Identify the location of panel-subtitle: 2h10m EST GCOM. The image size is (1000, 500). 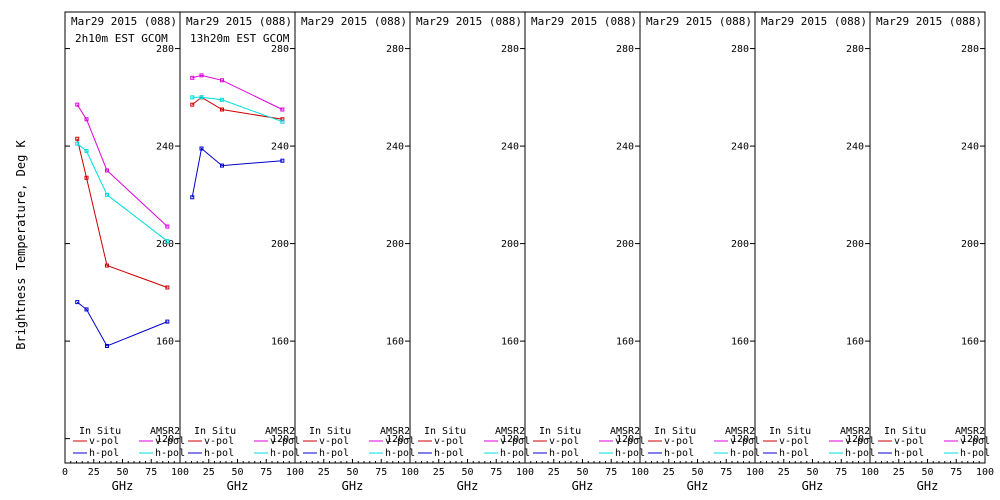
(121, 38).